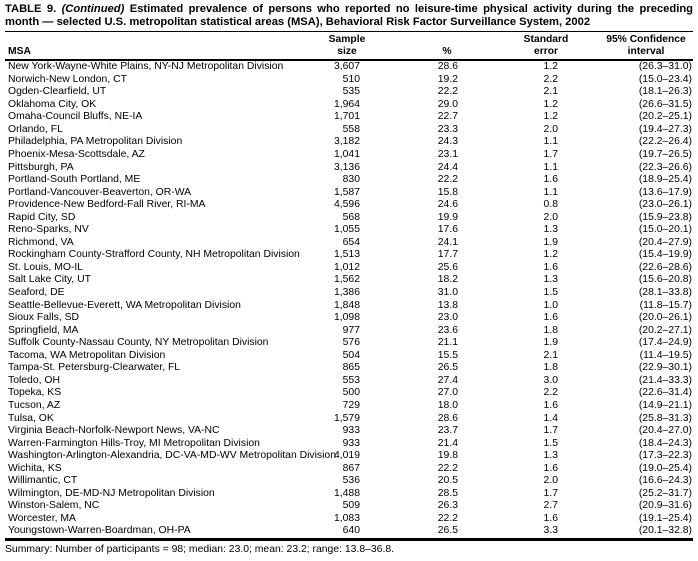 The width and height of the screenshot is (698, 561). I want to click on cell-standard-error: 1.3, so click(550, 230).